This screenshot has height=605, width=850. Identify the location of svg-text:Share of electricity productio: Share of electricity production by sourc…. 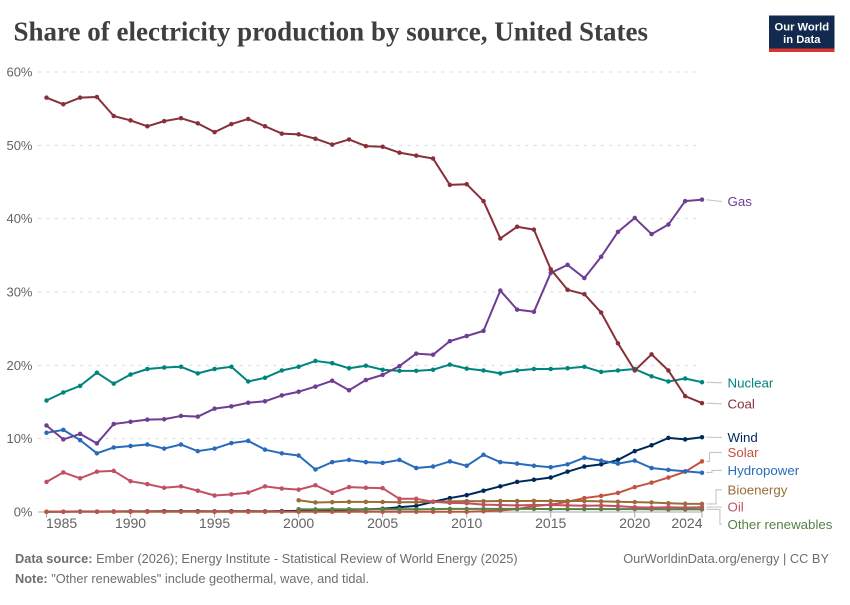
(331, 32).